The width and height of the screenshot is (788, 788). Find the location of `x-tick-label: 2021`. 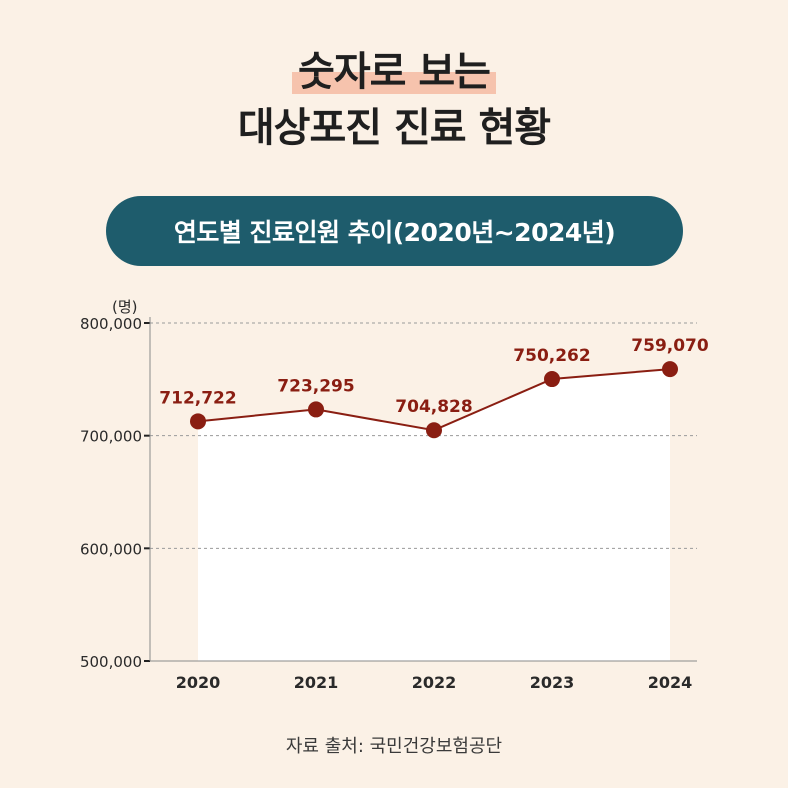

x-tick-label: 2021 is located at coordinates (316, 682).